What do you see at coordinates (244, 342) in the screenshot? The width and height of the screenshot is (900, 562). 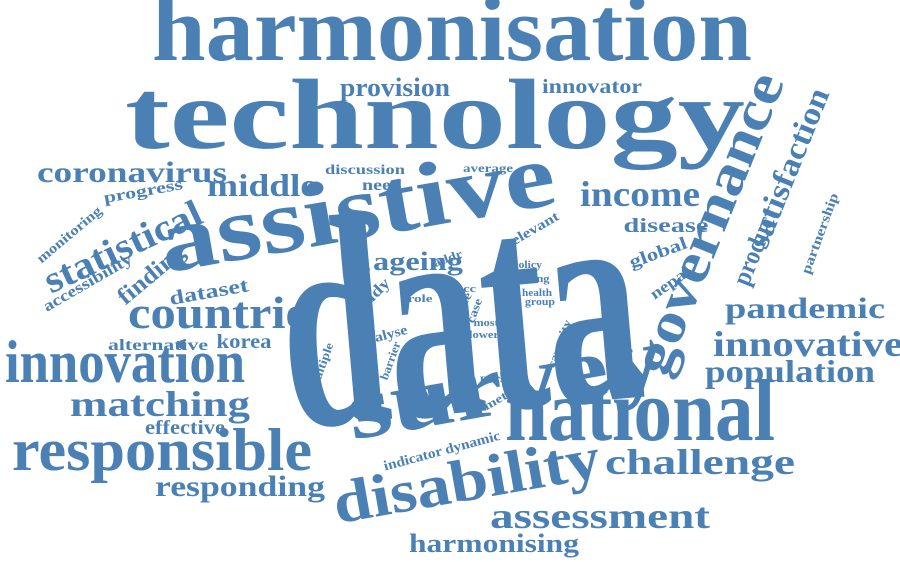 I see `word-korea: korea` at bounding box center [244, 342].